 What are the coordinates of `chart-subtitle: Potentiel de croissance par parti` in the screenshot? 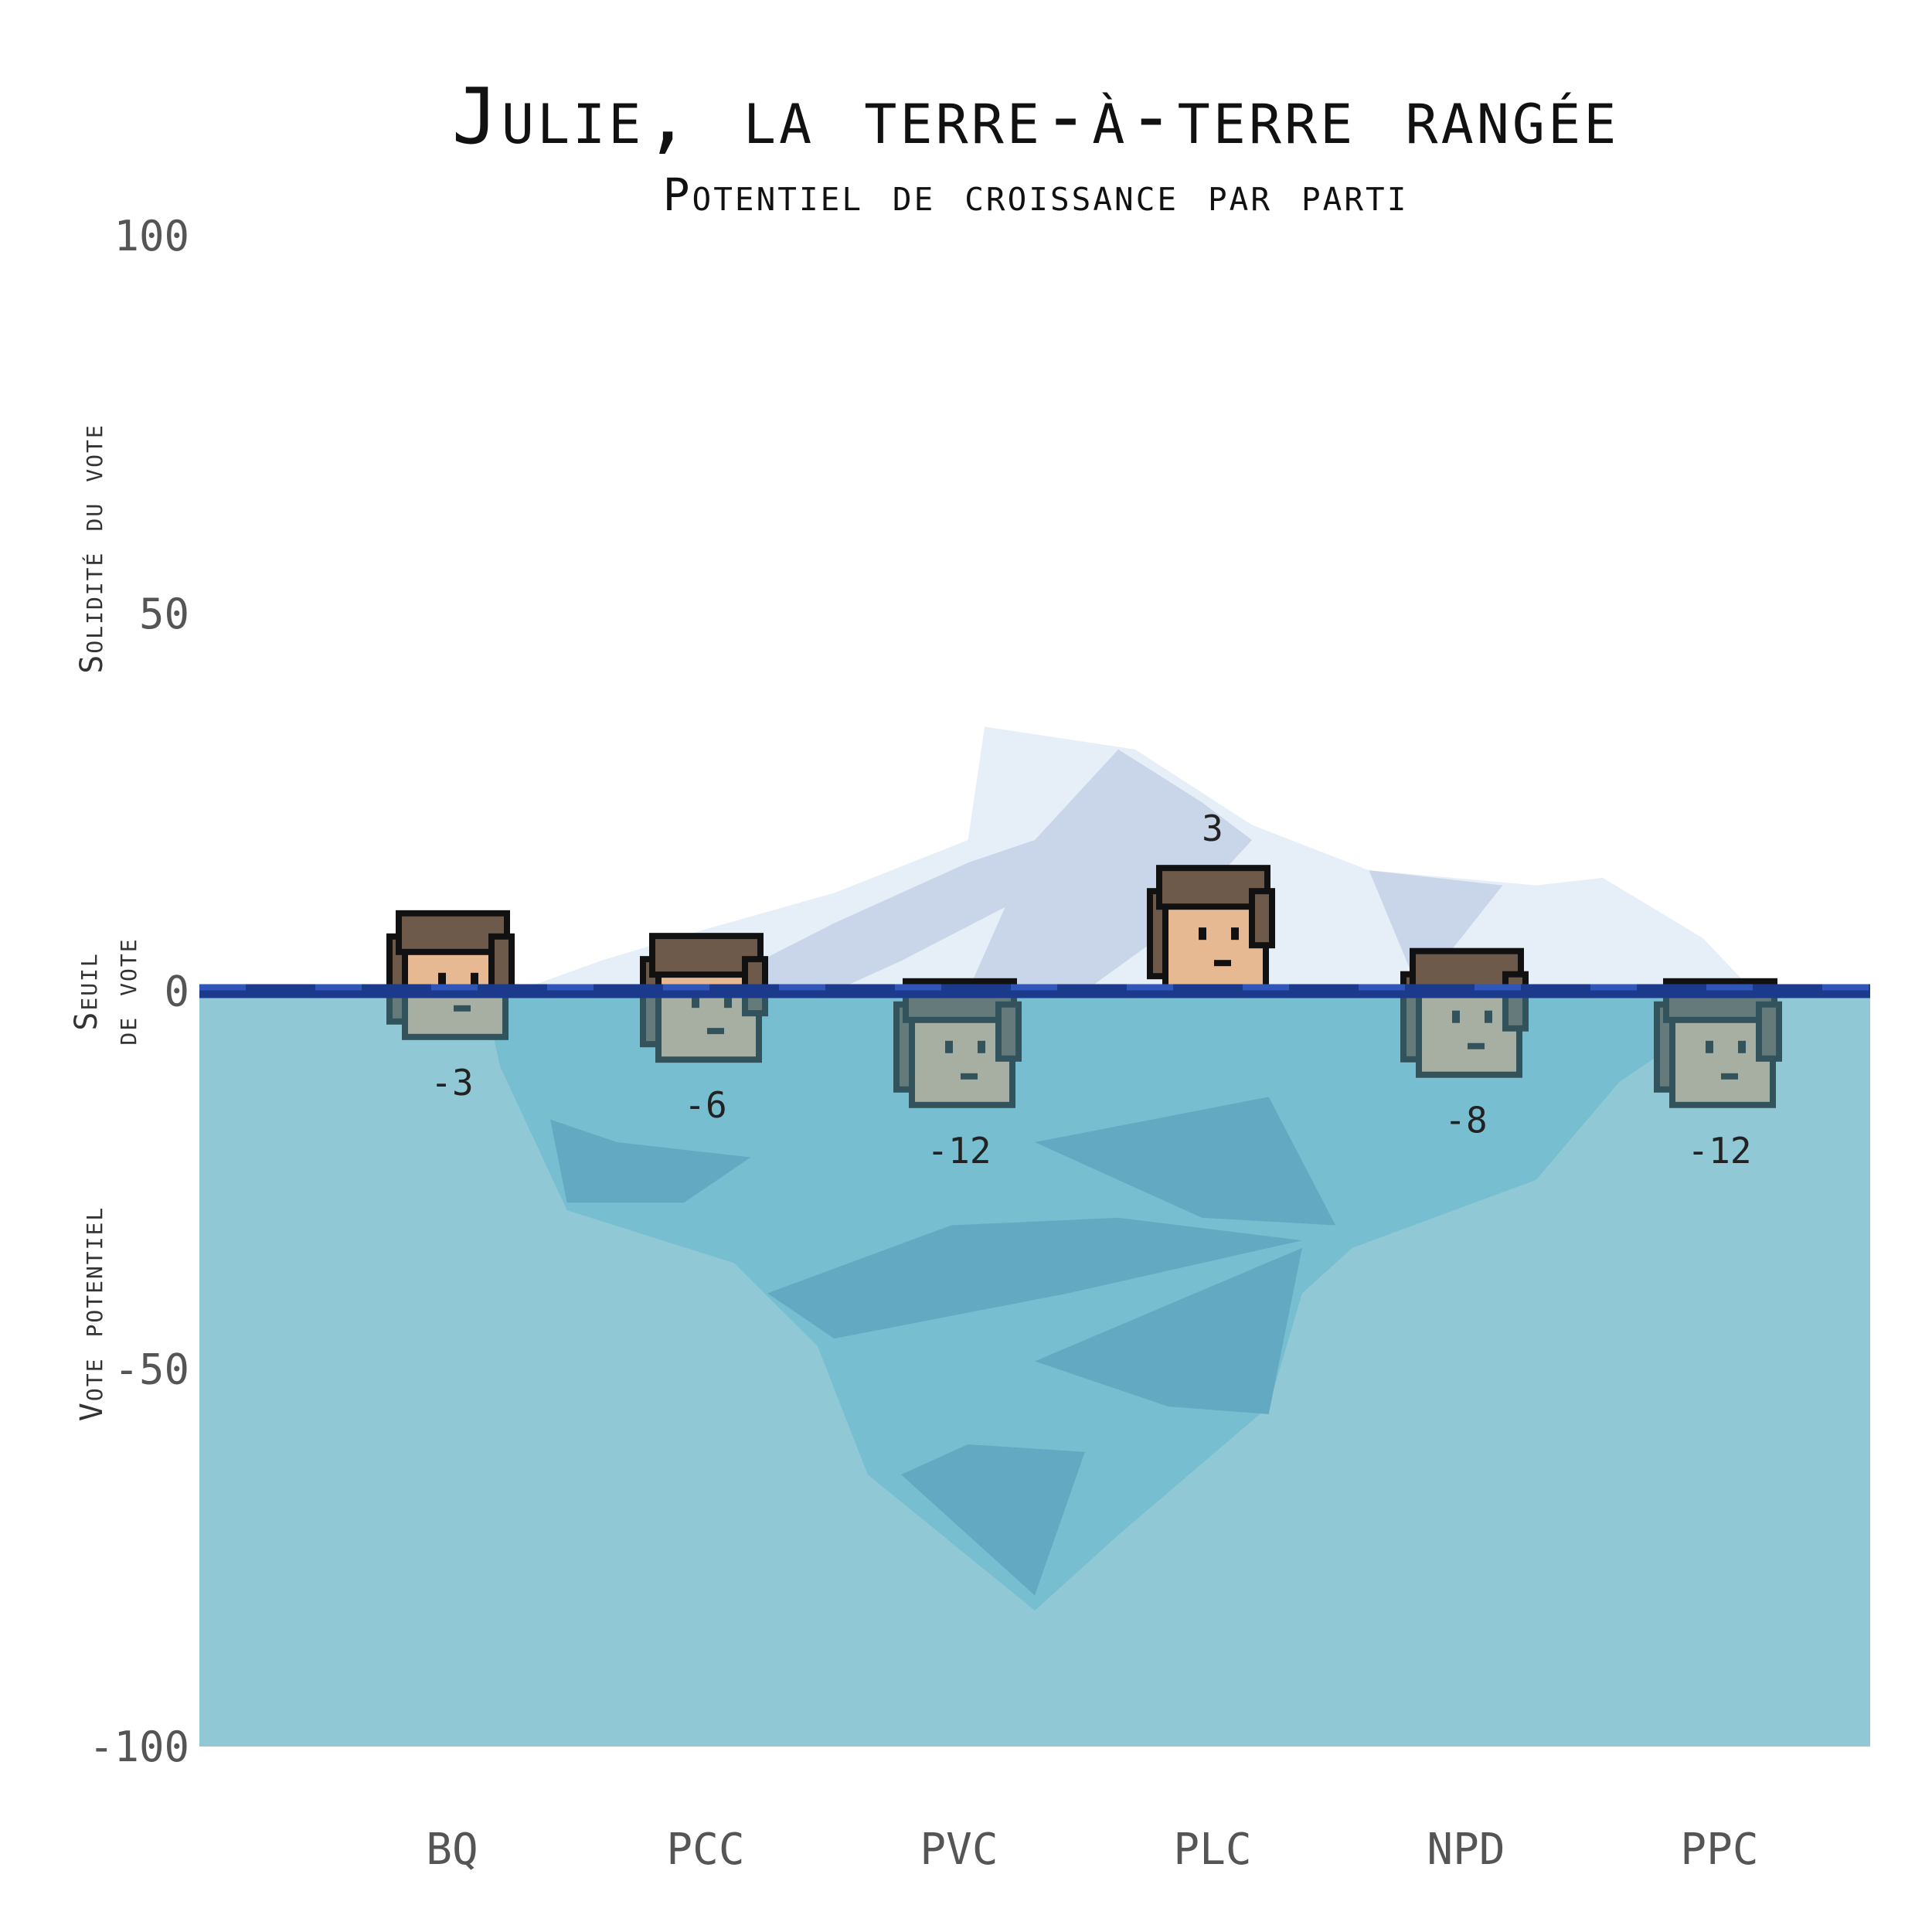 It's located at (1036, 194).